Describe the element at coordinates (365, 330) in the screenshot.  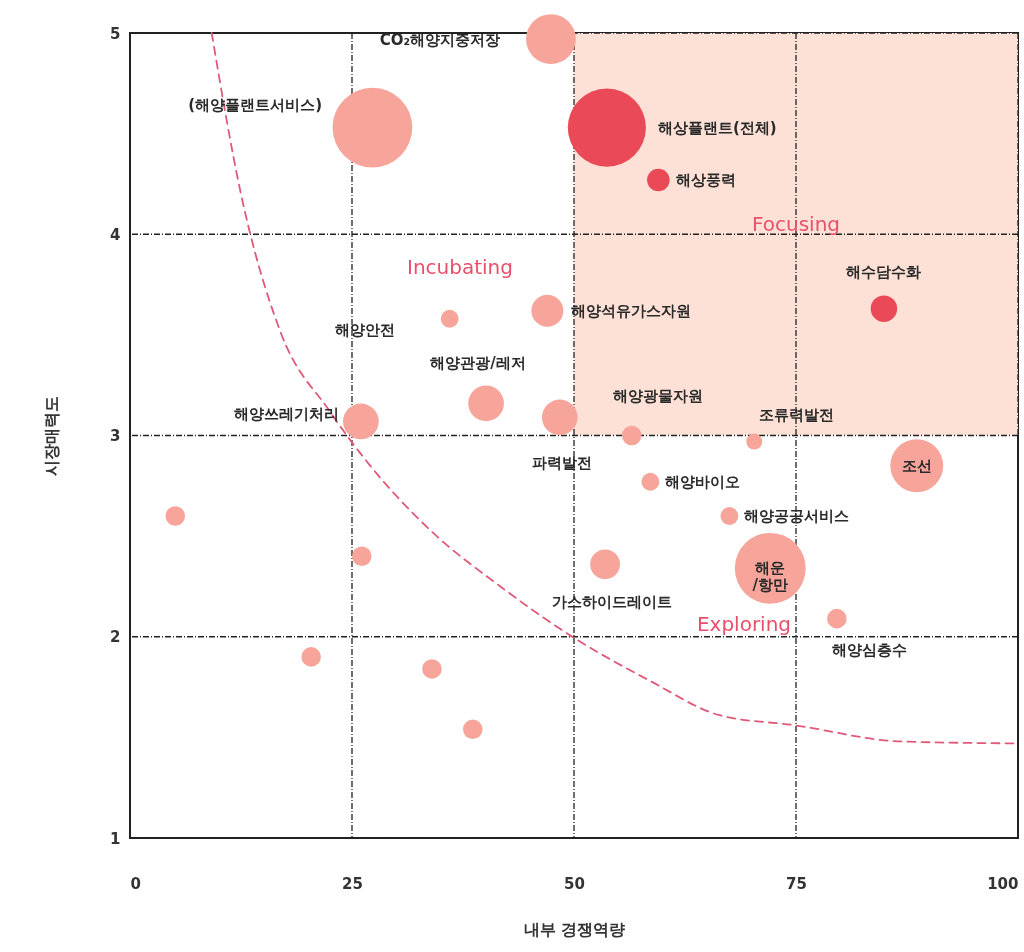
I see `annotation: 해양안전` at that location.